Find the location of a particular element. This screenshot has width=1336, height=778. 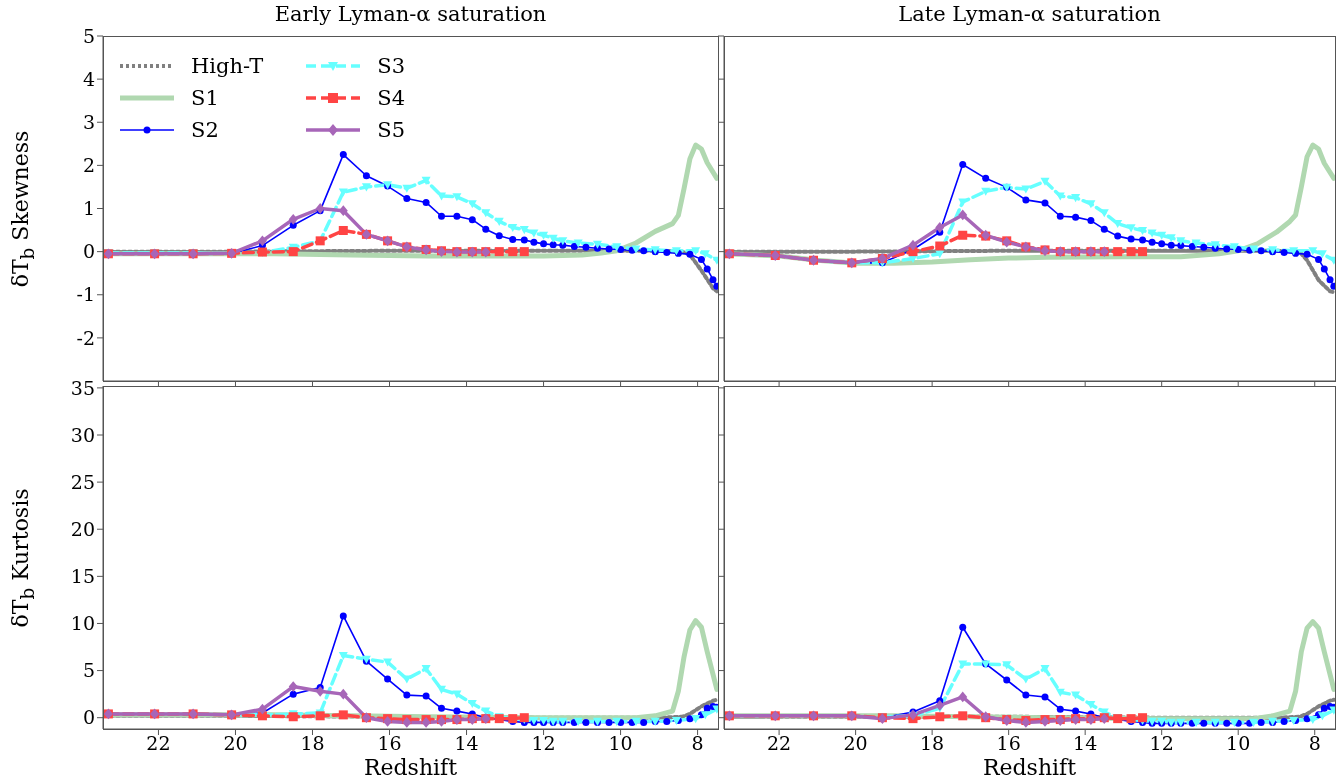

legend-label: S2 is located at coordinates (205, 130).